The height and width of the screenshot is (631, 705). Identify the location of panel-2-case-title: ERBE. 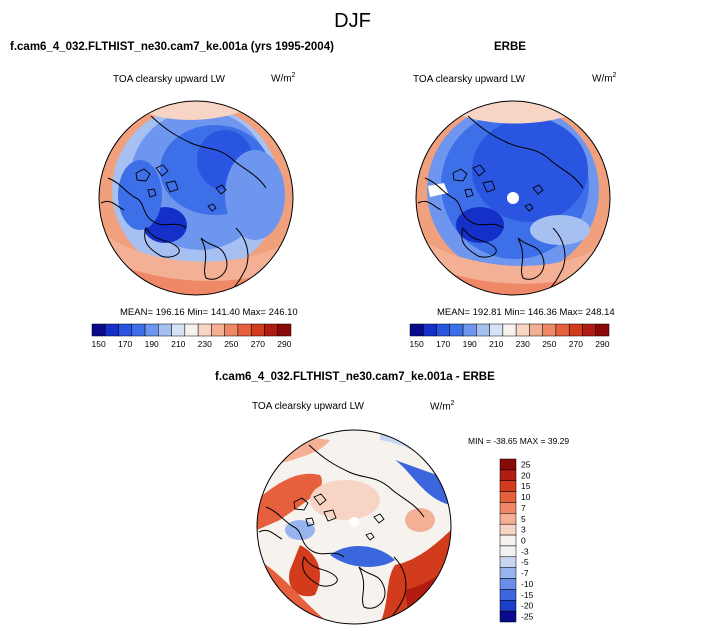
(510, 47).